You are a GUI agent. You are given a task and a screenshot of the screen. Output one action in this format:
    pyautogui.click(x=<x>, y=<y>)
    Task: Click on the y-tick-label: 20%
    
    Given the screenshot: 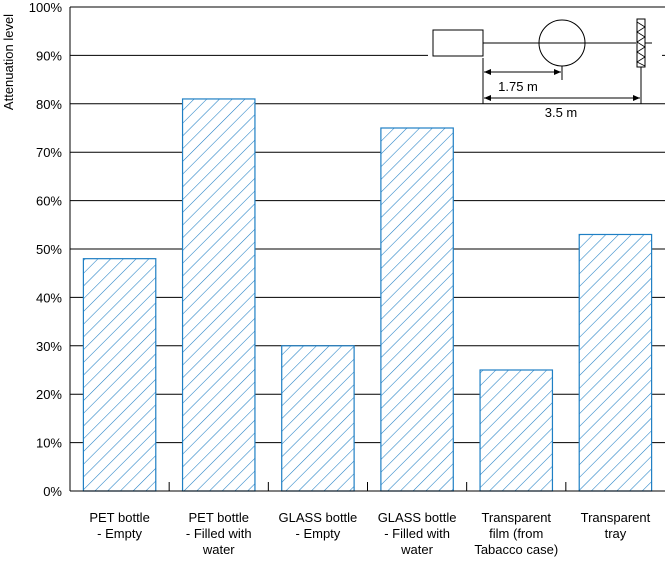 What is the action you would take?
    pyautogui.click(x=49, y=394)
    